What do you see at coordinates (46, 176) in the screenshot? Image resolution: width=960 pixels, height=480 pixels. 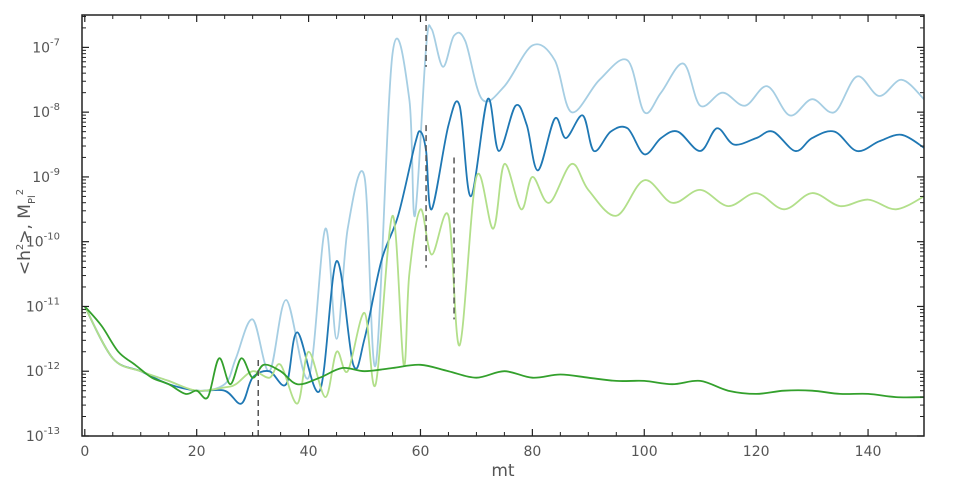 I see `y-tick-label: 10⁻⁹` at bounding box center [46, 176].